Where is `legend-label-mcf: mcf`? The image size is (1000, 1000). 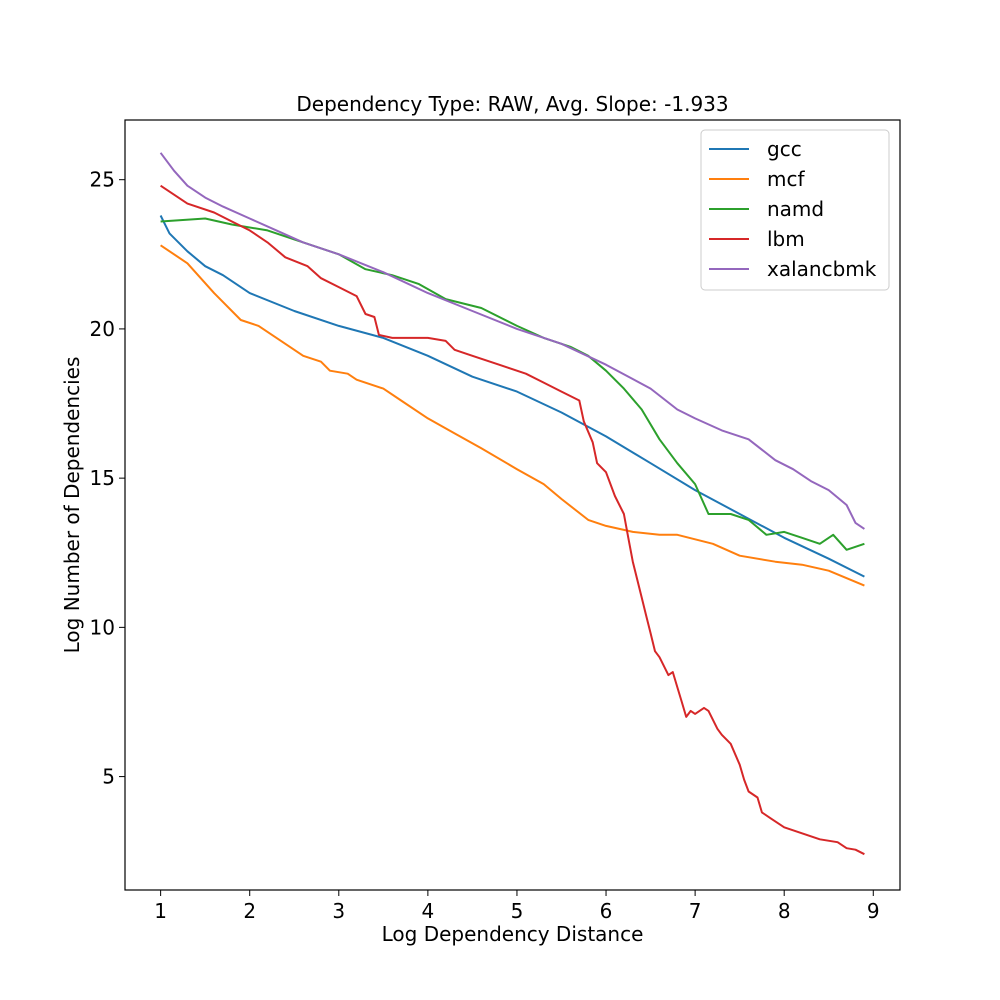
legend-label-mcf: mcf is located at coordinates (786, 179).